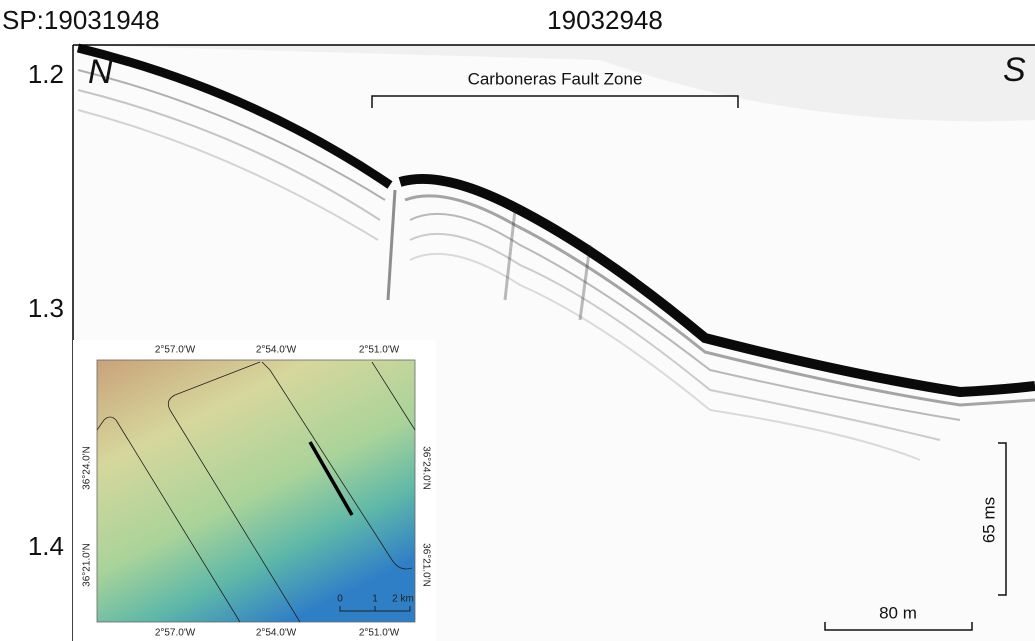 The width and height of the screenshot is (1035, 641). What do you see at coordinates (276, 633) in the screenshot?
I see `inset-bottom-label: 2°54.0'W` at bounding box center [276, 633].